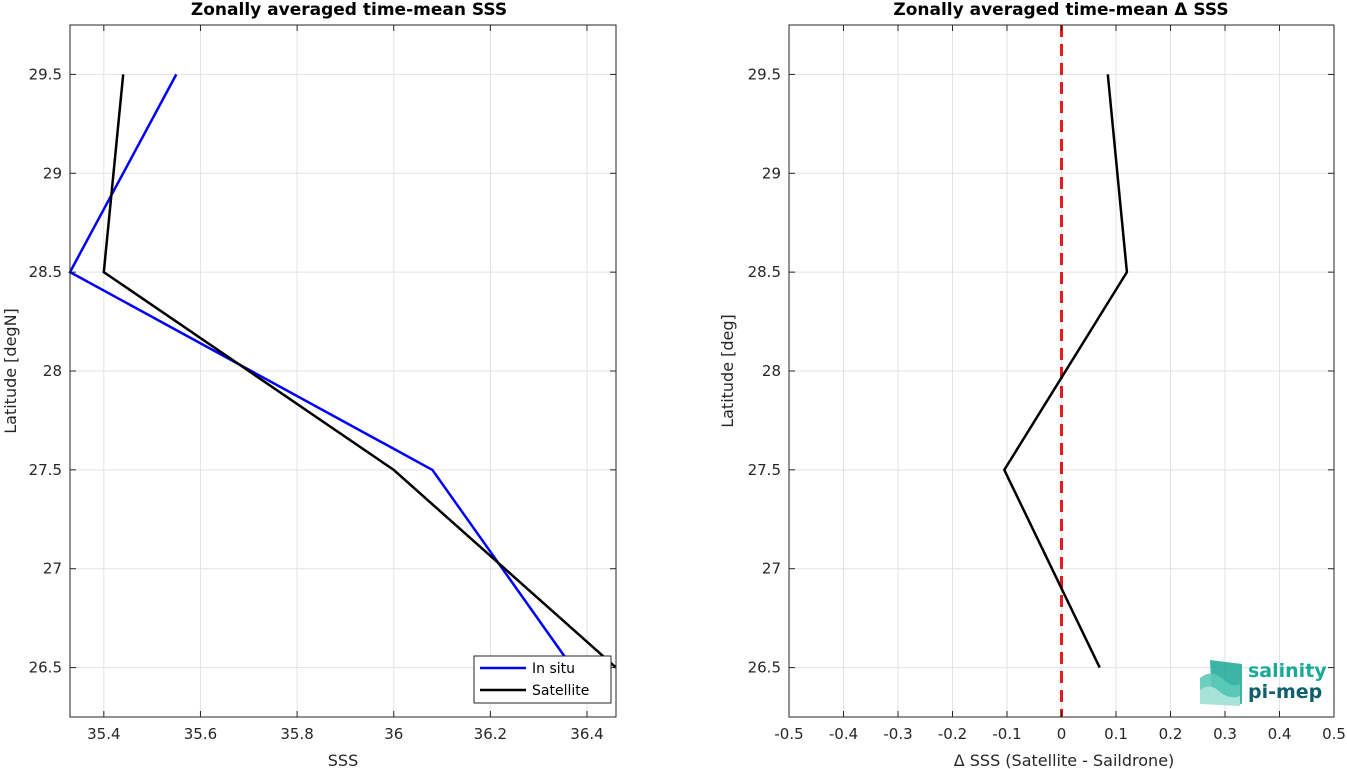  Describe the element at coordinates (1006, 734) in the screenshot. I see `right-xtick-label: -0.1` at that location.